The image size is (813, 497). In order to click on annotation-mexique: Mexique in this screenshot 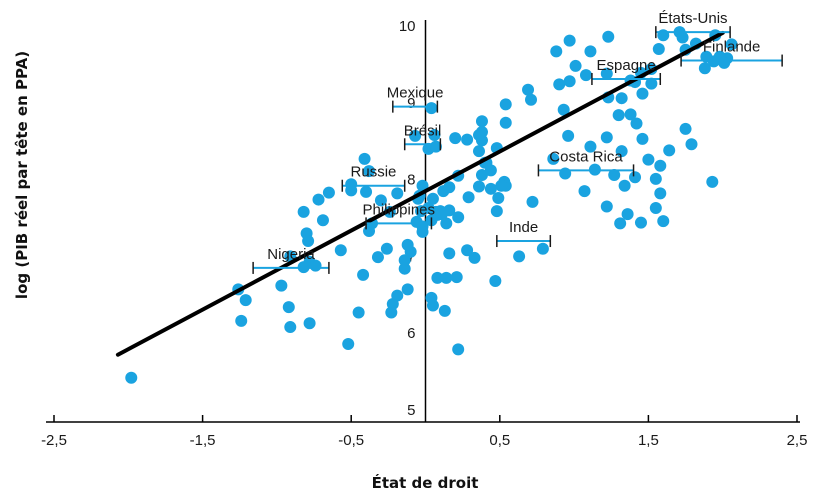, I will do `click(415, 99)`.